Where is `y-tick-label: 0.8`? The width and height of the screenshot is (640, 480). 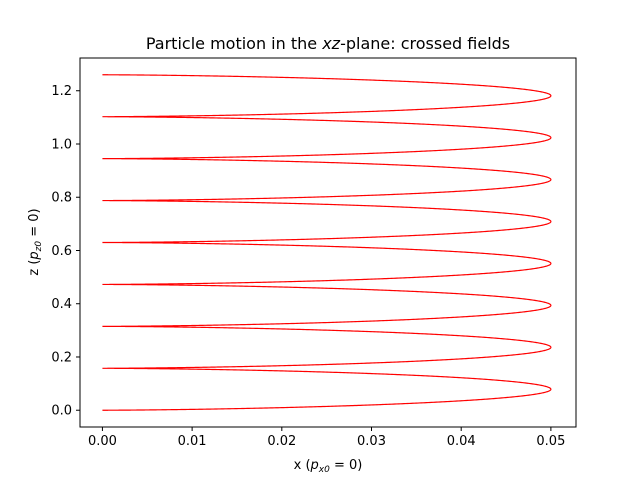
y-tick-label: 0.8 is located at coordinates (61, 198).